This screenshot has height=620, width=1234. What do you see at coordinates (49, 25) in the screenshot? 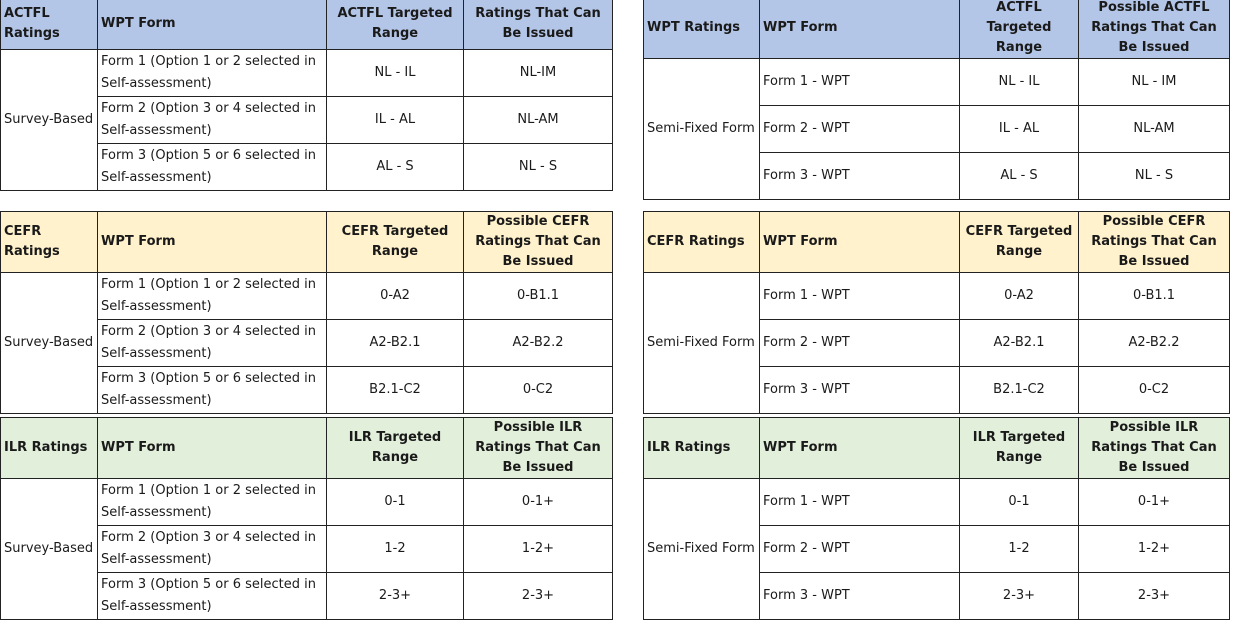
I see `header-ratings: ACTFL Ratings` at bounding box center [49, 25].